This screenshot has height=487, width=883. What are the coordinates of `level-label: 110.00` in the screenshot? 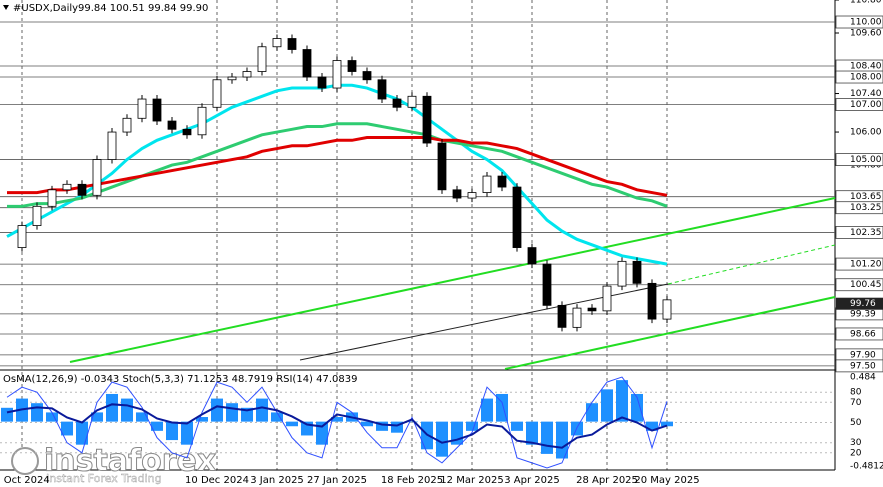 It's located at (866, 23).